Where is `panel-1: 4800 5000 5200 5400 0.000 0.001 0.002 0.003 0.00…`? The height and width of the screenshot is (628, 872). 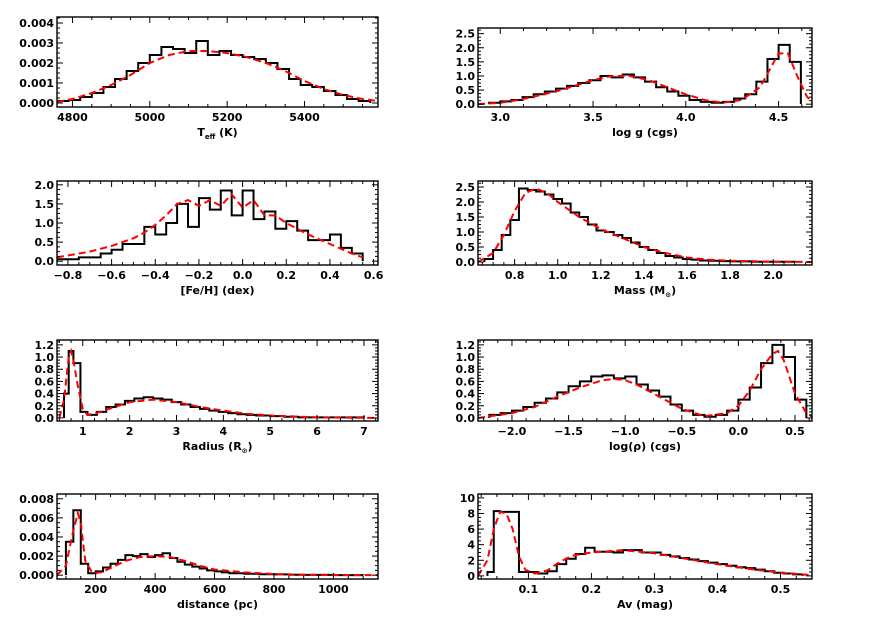
panel-1: 4800 5000 5200 5400 0.000 0.001 0.002 0.003 0.00… is located at coordinates (199, 78).